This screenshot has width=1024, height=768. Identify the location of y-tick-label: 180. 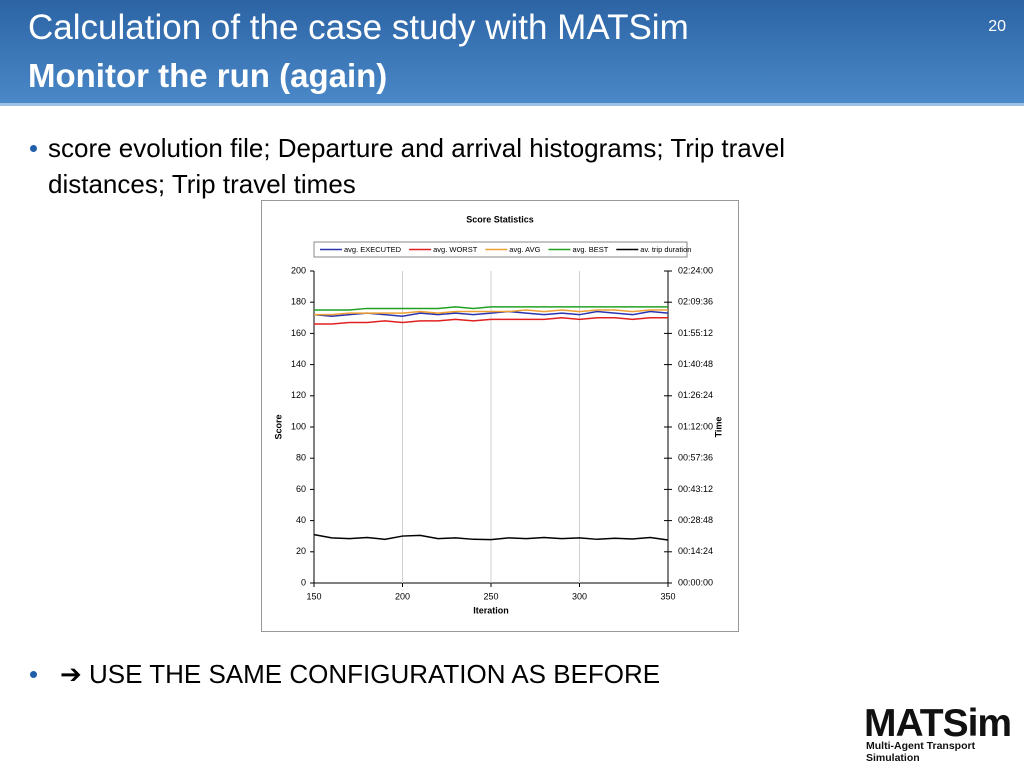
(298, 302).